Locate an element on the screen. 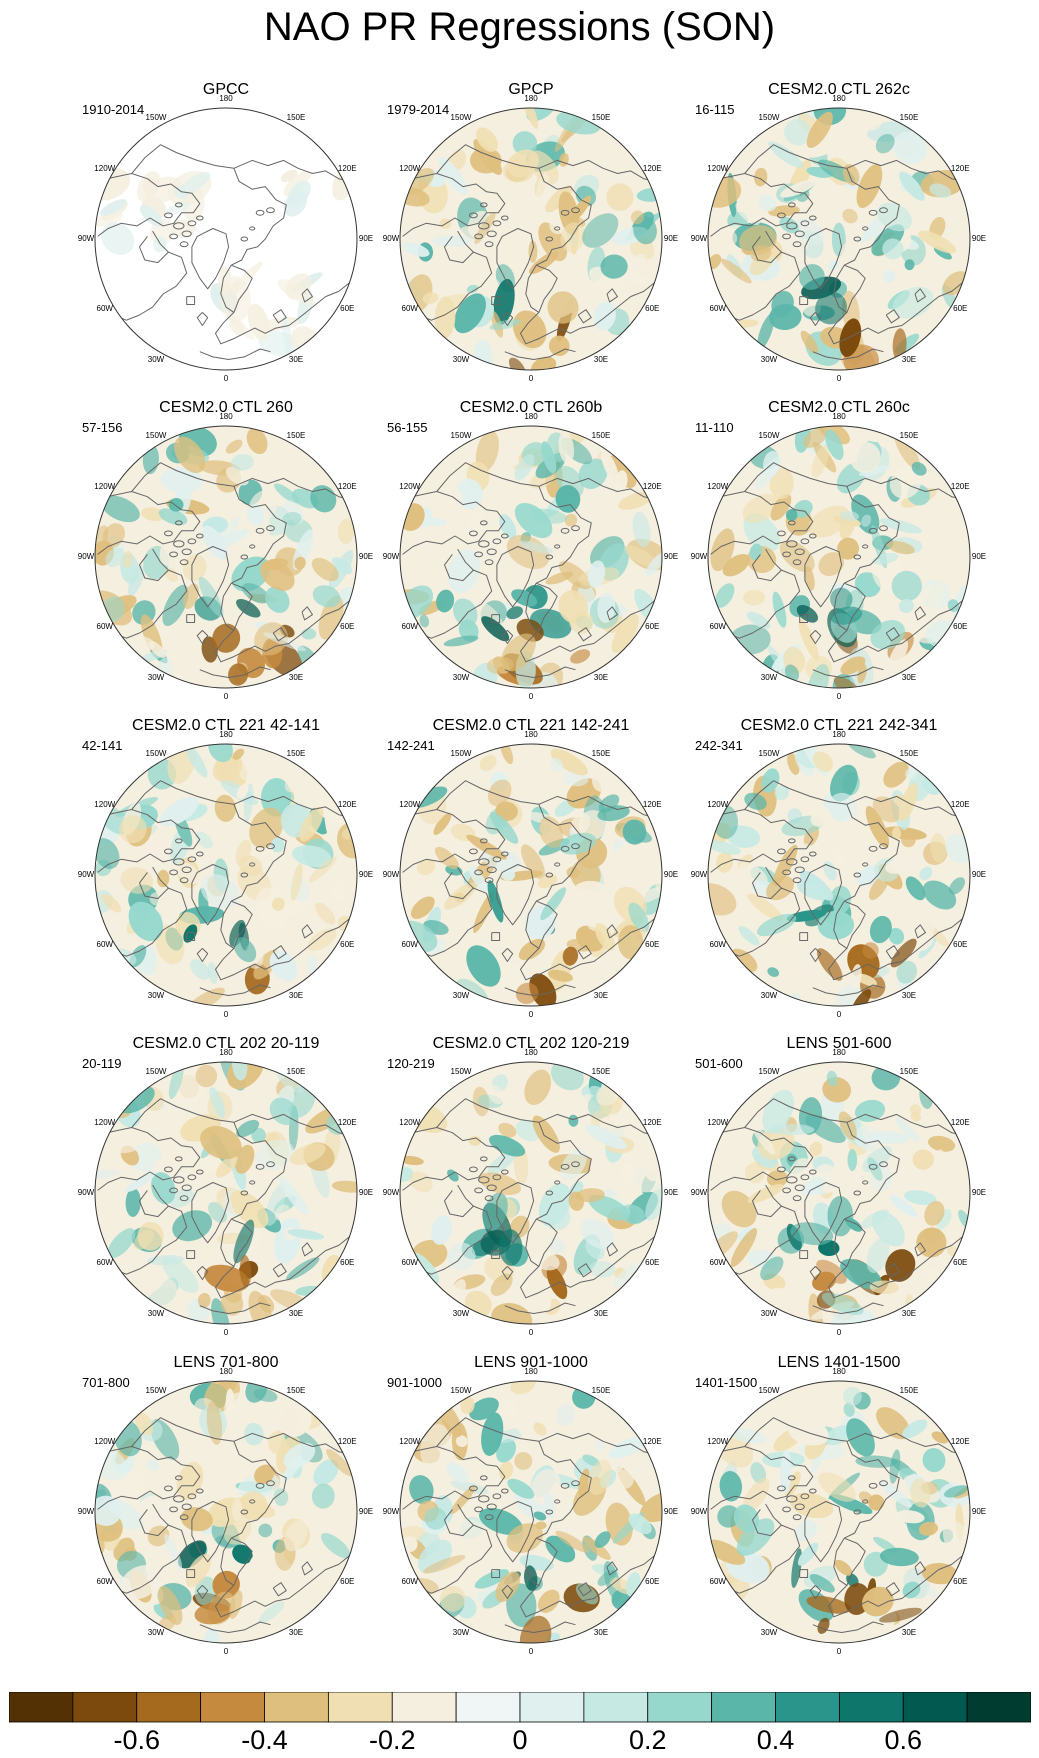 This screenshot has height=1758, width=1039. longitude-label: 150E is located at coordinates (601, 117).